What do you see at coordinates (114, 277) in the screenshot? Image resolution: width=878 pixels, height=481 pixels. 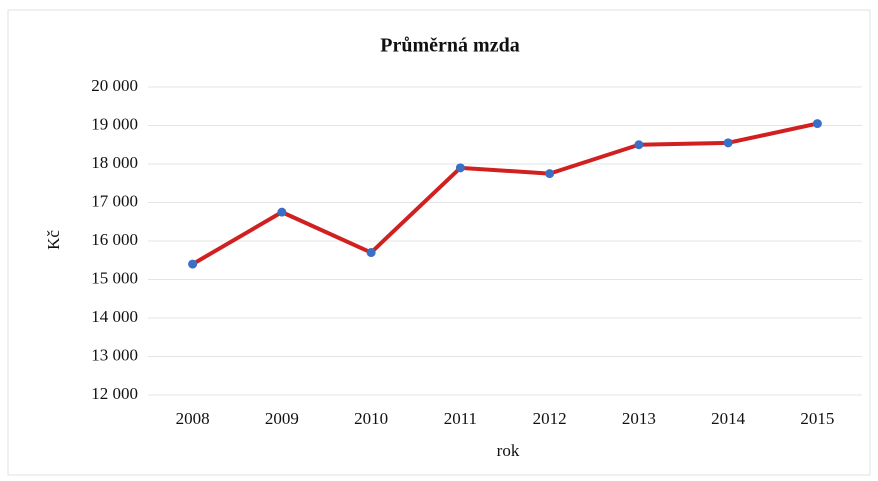 I see `y-tick-label: 15 000` at bounding box center [114, 277].